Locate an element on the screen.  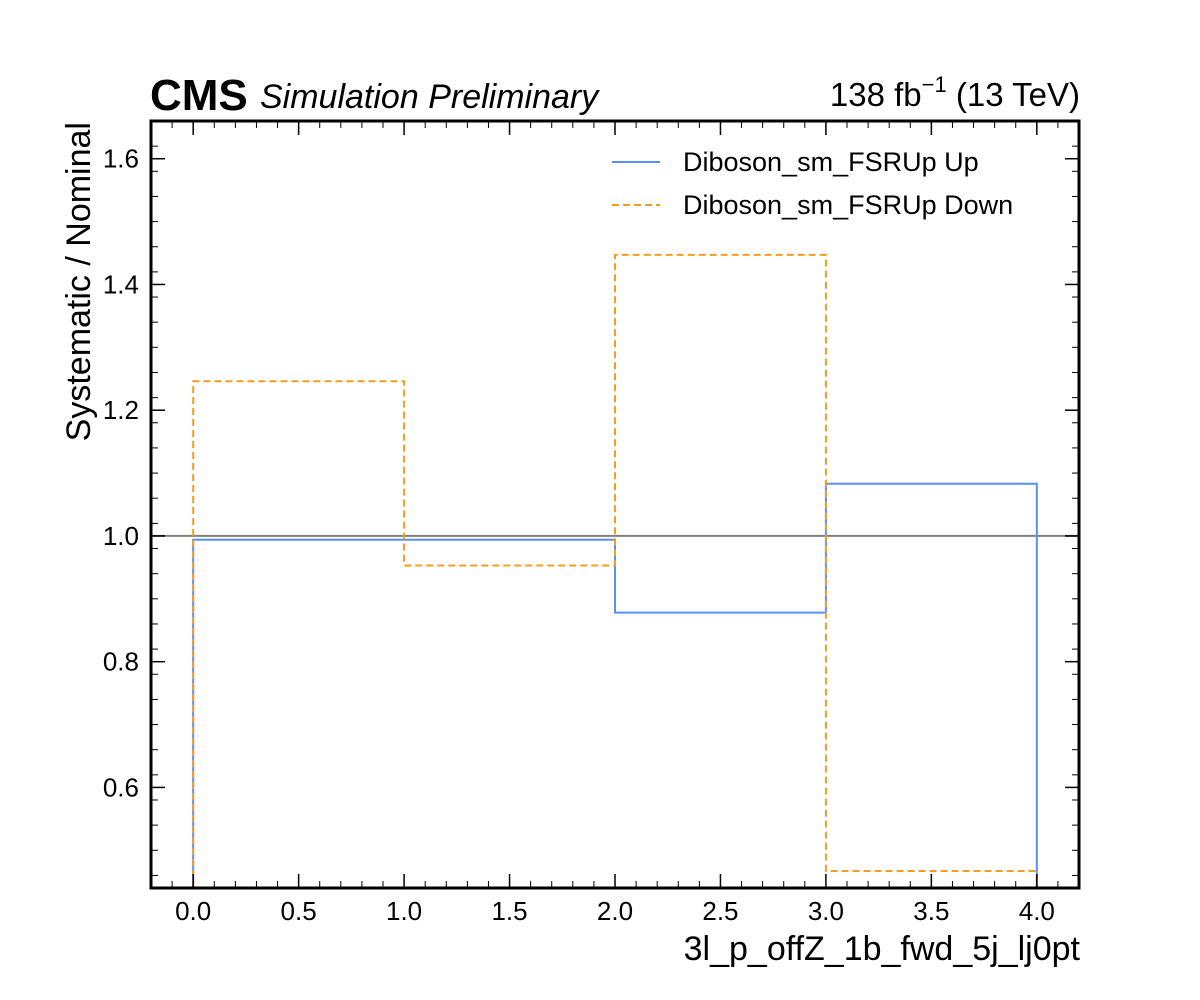
legend-label-up: Diboson_sm_FSRUp Up is located at coordinates (831, 162).